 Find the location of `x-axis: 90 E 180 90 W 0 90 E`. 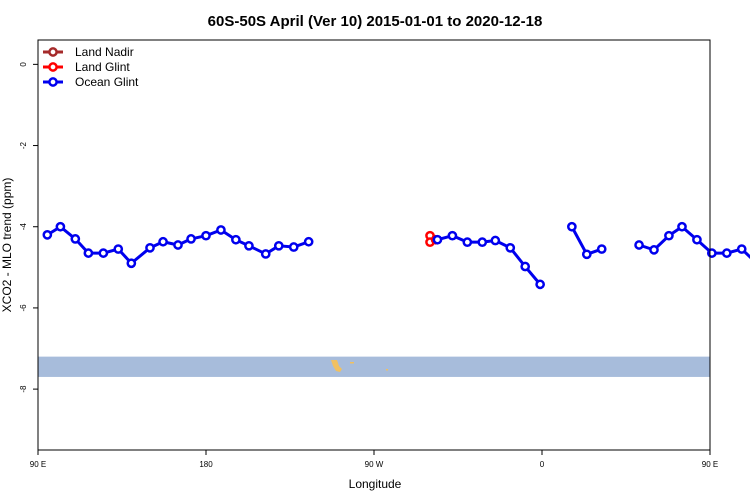

x-axis: 90 E 180 90 W 0 90 E is located at coordinates (374, 459).